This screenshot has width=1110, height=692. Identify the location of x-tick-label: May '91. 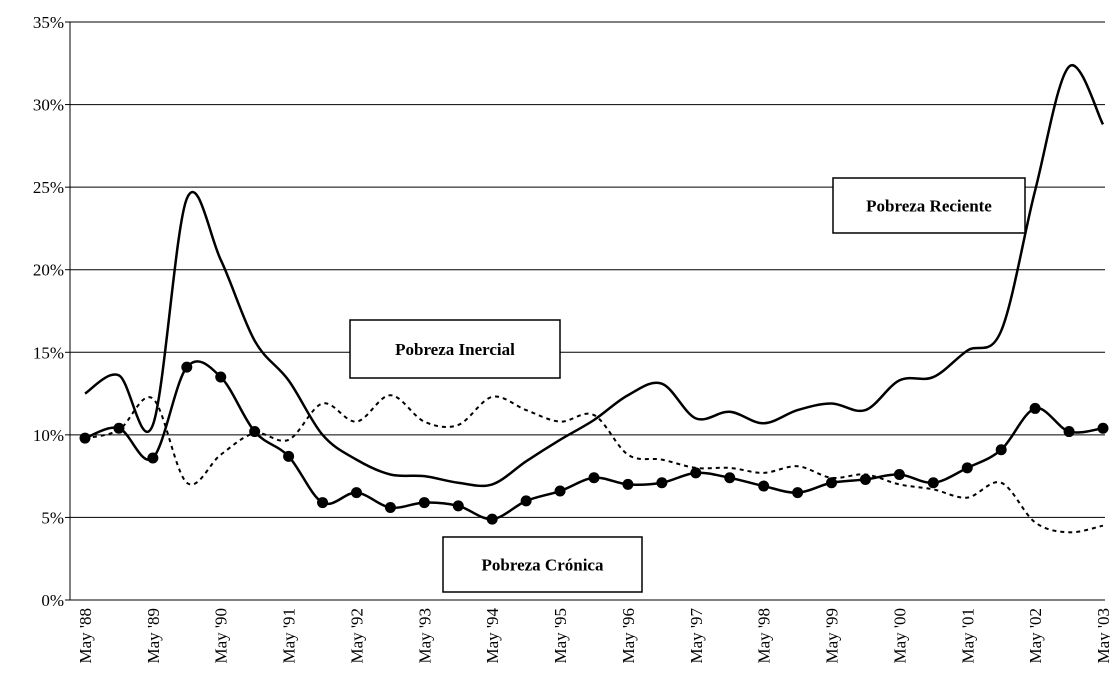
(289, 635).